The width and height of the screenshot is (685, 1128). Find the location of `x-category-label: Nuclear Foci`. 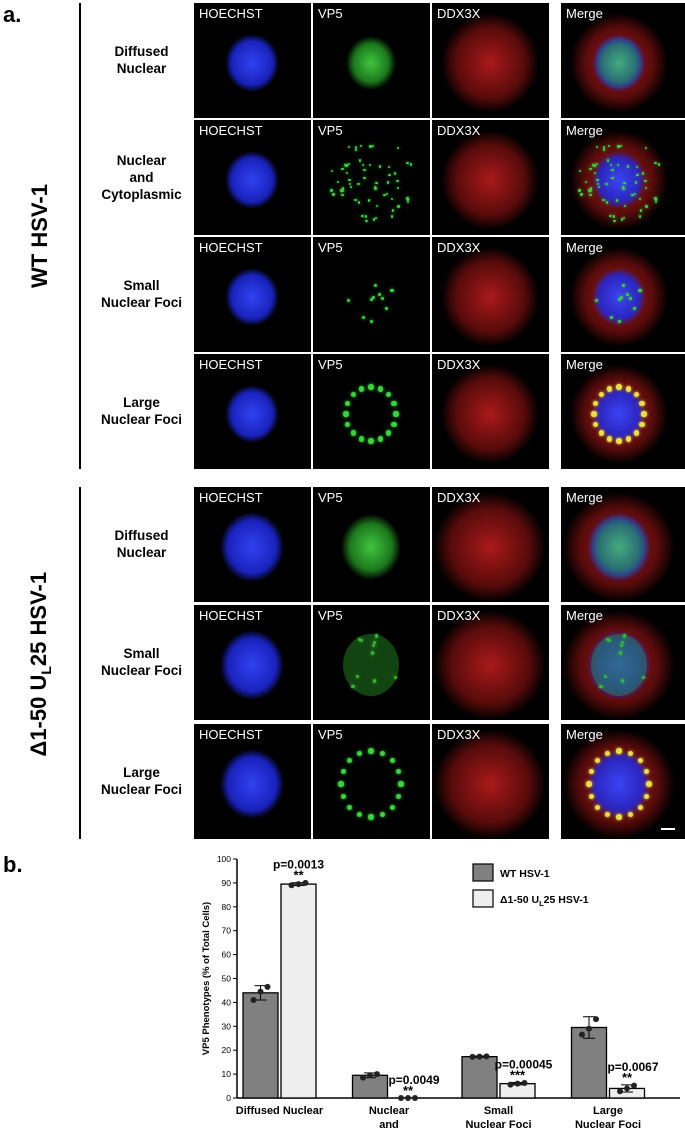

x-category-label: Nuclear Foci is located at coordinates (608, 1123).